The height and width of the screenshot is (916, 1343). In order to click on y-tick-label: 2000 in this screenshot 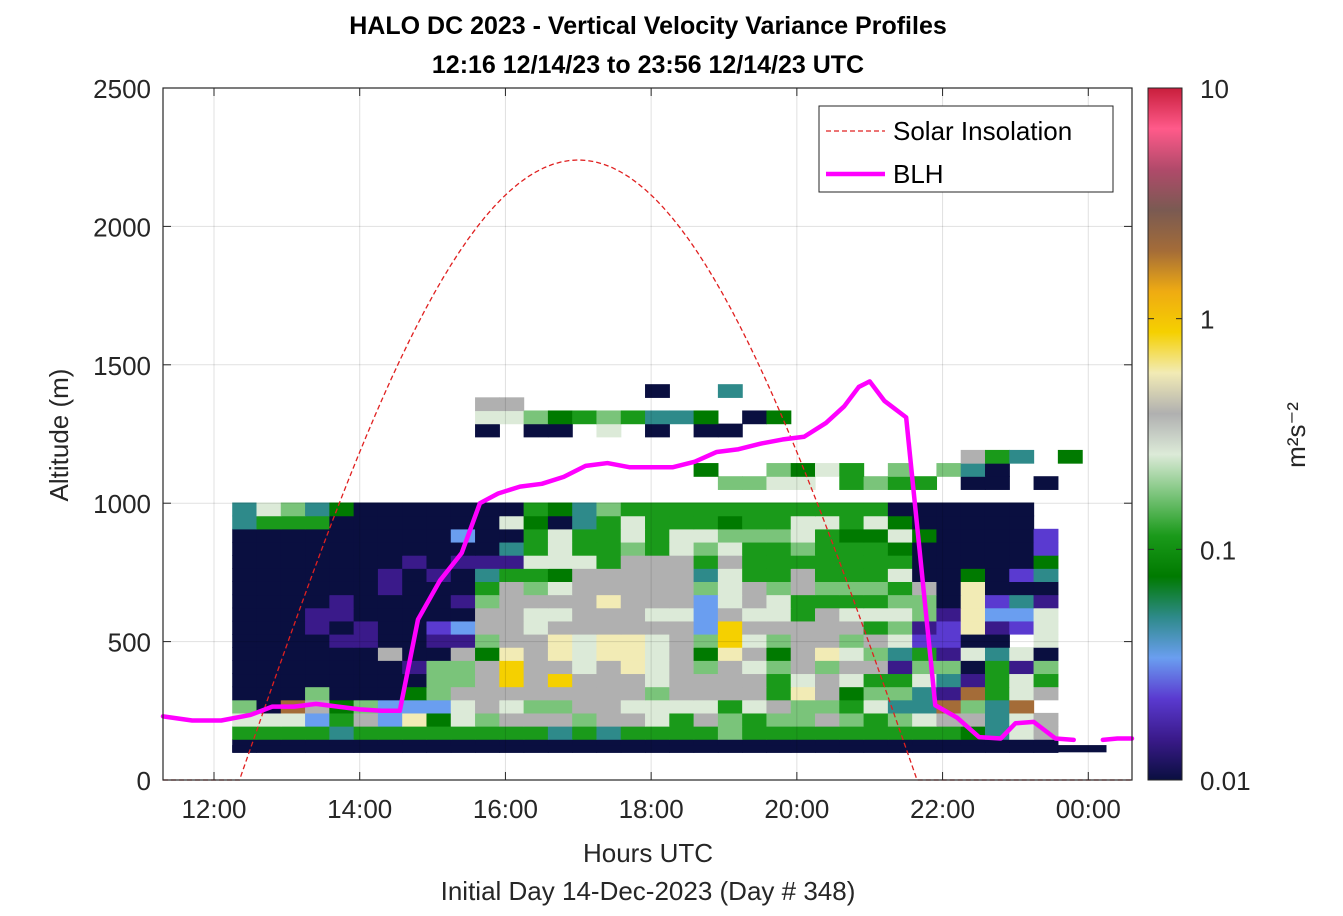, I will do `click(122, 227)`.